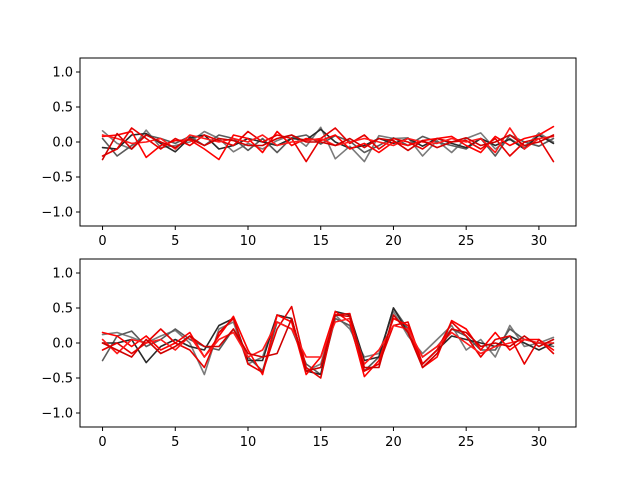  I want to click on top-x-tick-label: 10, so click(248, 241).